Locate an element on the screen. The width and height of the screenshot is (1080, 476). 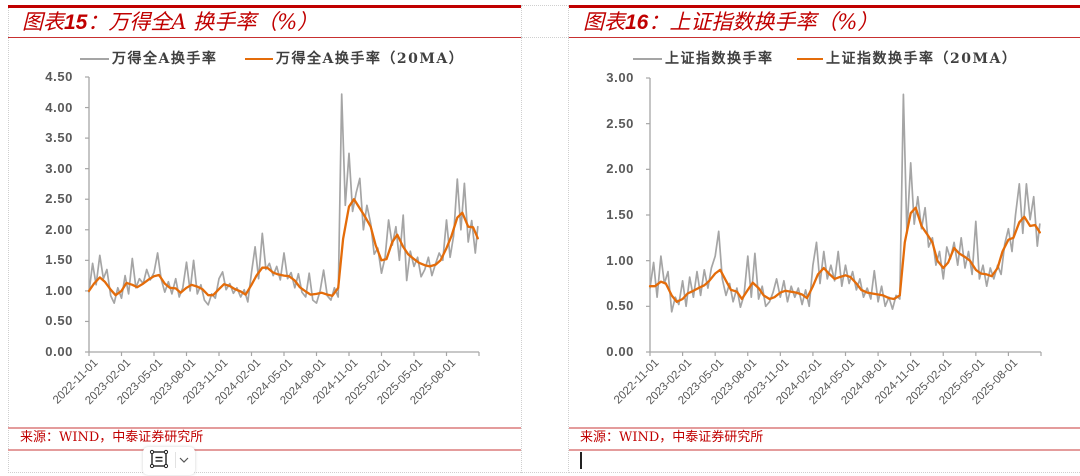
right-legend-label-raw: 上证指数换手率 is located at coordinates (719, 59).